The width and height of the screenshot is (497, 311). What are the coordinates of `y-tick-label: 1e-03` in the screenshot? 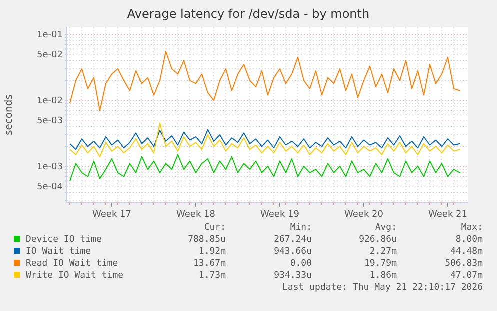 It's located at (50, 167).